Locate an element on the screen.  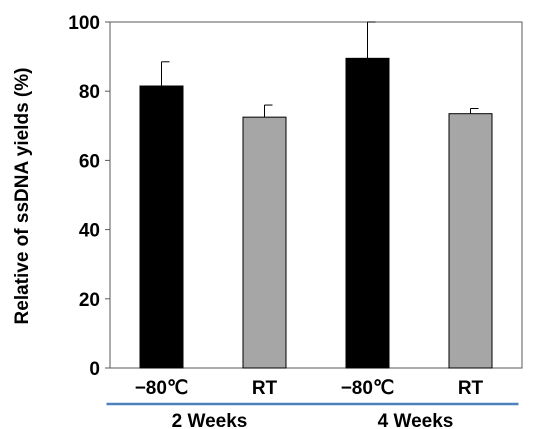
y-tick-label: 80 is located at coordinates (89, 92).